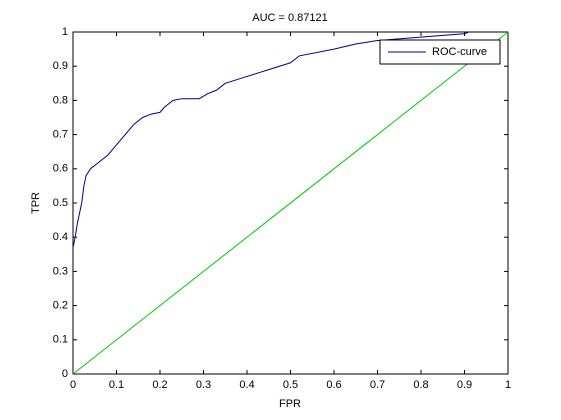  What do you see at coordinates (246, 385) in the screenshot?
I see `x-tick-label: 0.4` at bounding box center [246, 385].